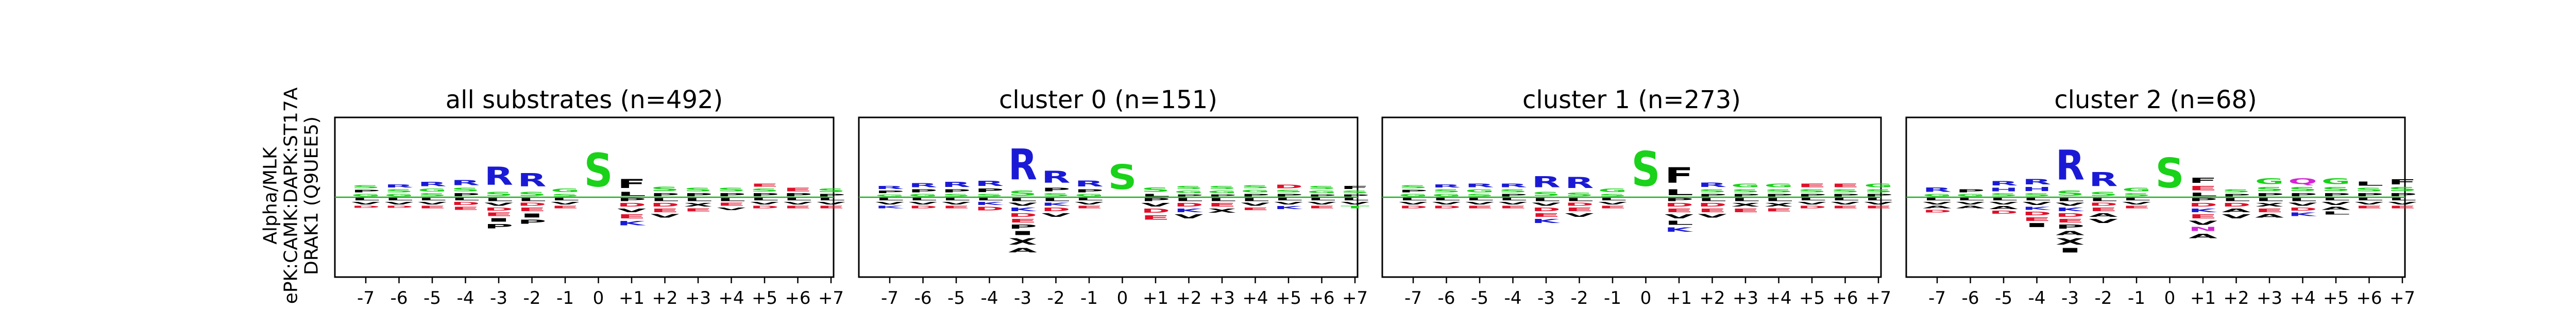 The height and width of the screenshot is (309, 2576). Describe the element at coordinates (2170, 173) in the screenshot. I see `logo-column-0: S` at that location.